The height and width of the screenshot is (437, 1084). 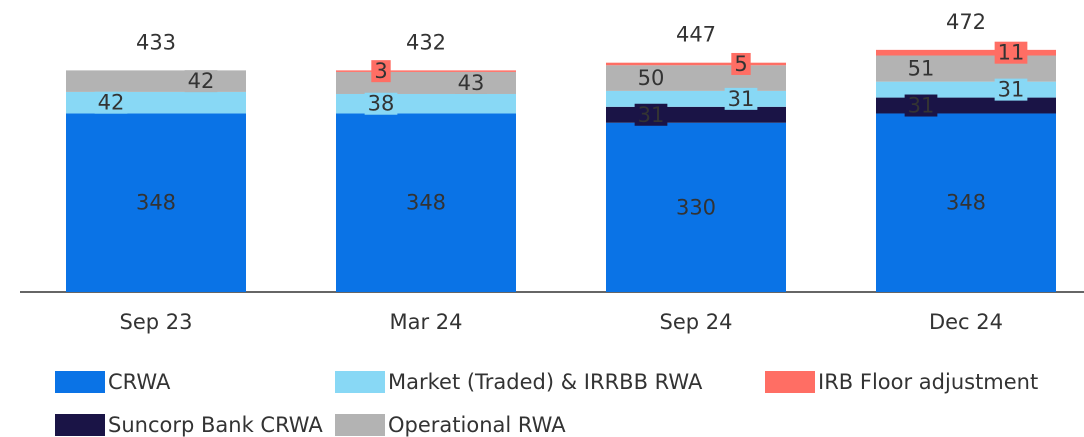 What do you see at coordinates (215, 425) in the screenshot?
I see `legend-label: Suncorp Bank CRWA` at bounding box center [215, 425].